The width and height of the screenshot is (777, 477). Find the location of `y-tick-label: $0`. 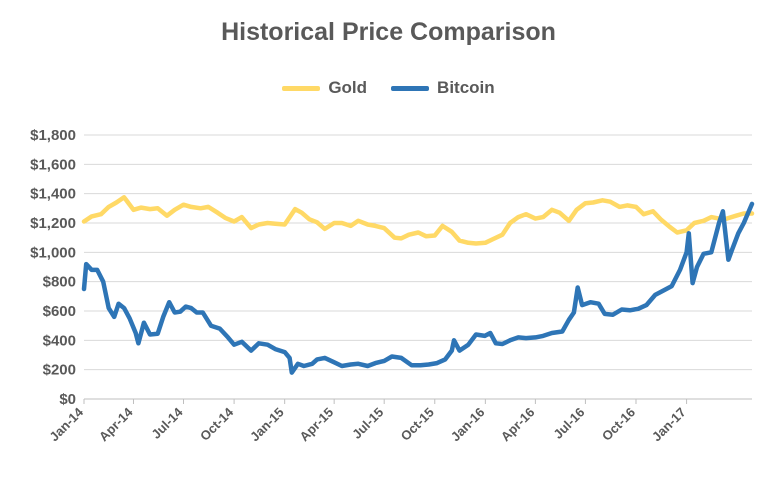

y-tick-label: $0 is located at coordinates (67, 399).